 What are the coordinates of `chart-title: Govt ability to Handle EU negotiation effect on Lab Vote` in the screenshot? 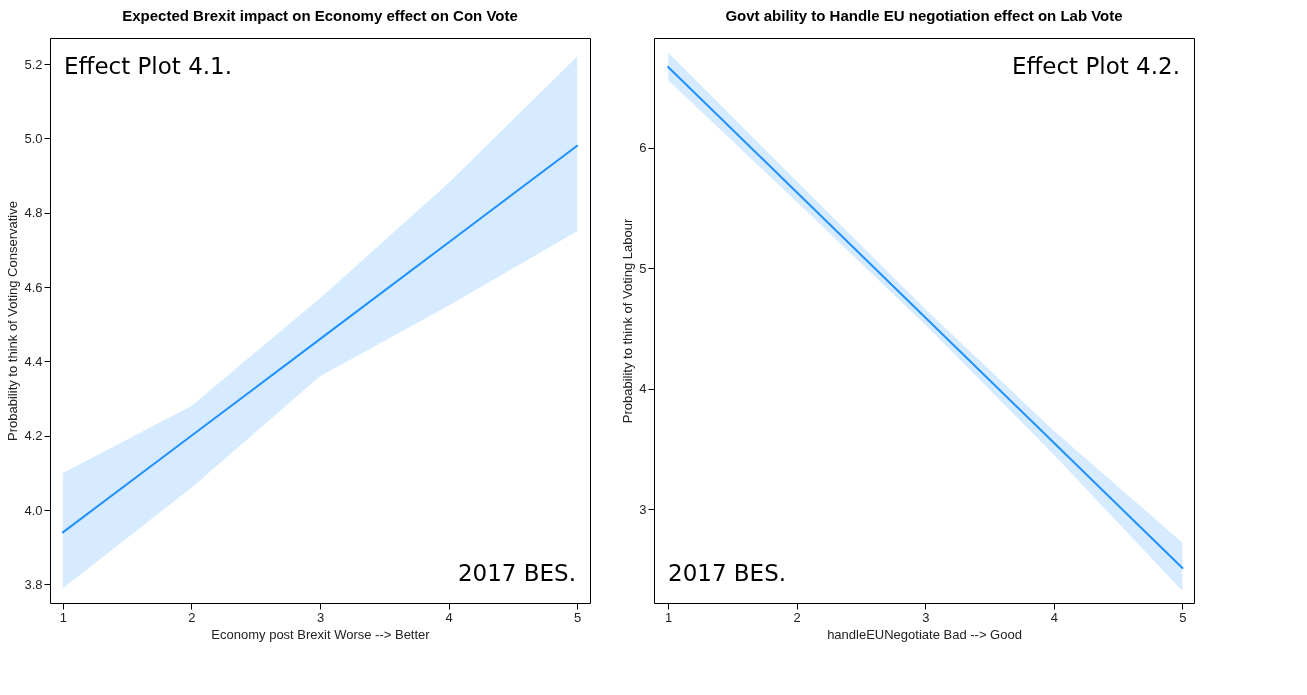 It's located at (924, 15).